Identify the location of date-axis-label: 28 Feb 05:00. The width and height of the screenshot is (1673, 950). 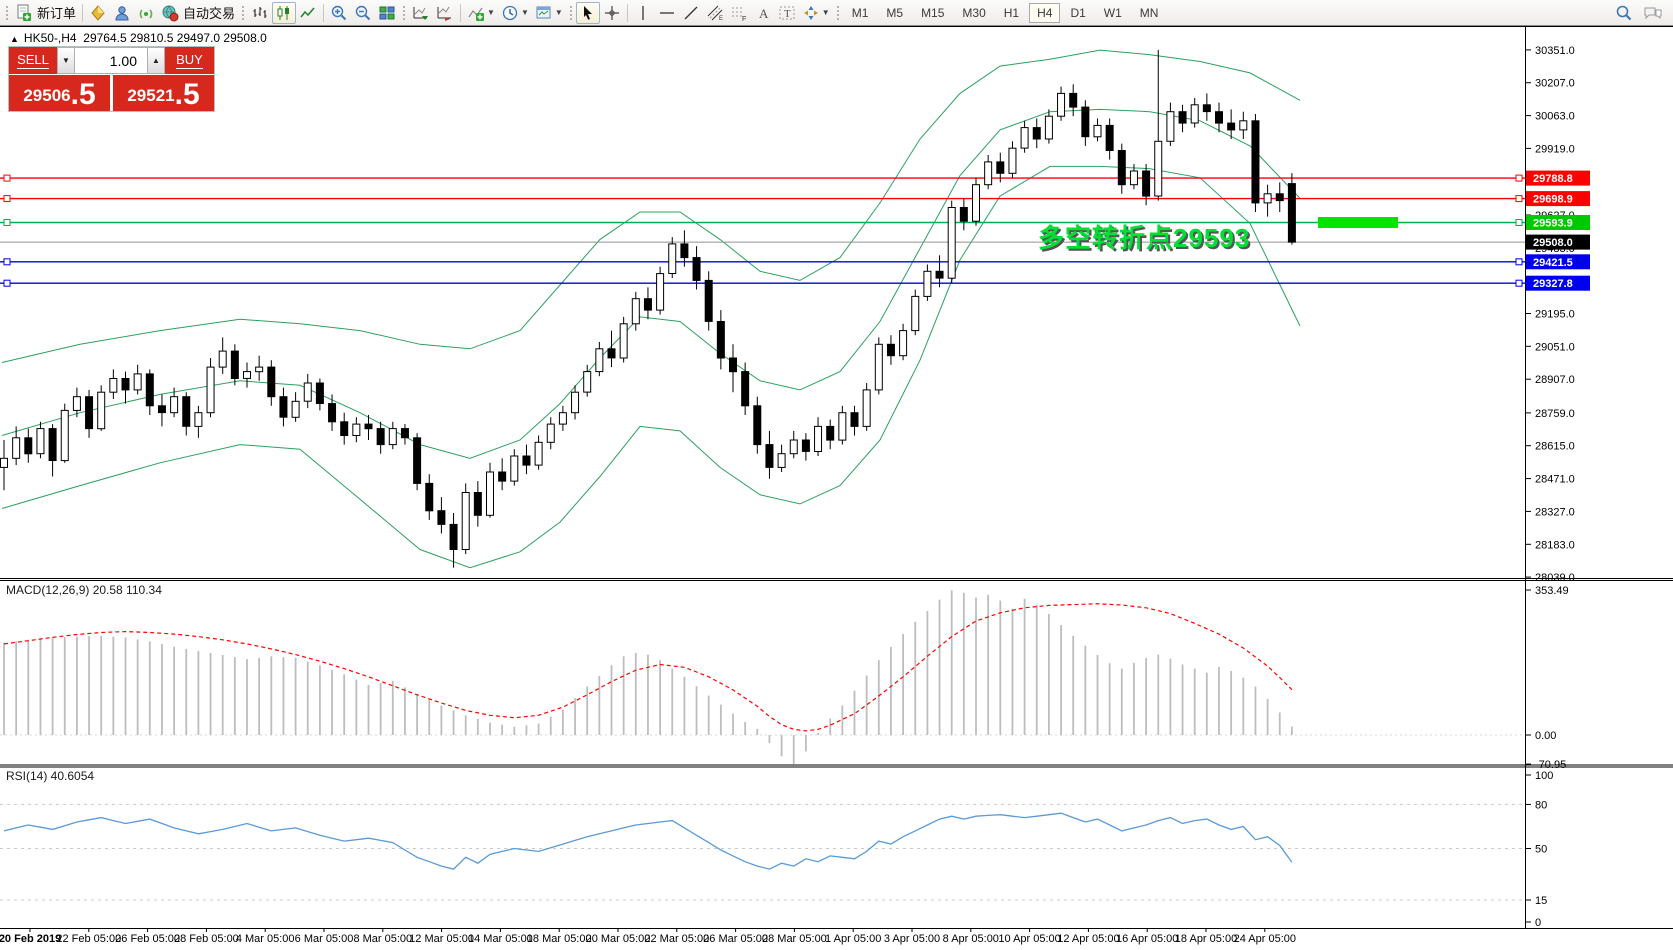
(206, 939).